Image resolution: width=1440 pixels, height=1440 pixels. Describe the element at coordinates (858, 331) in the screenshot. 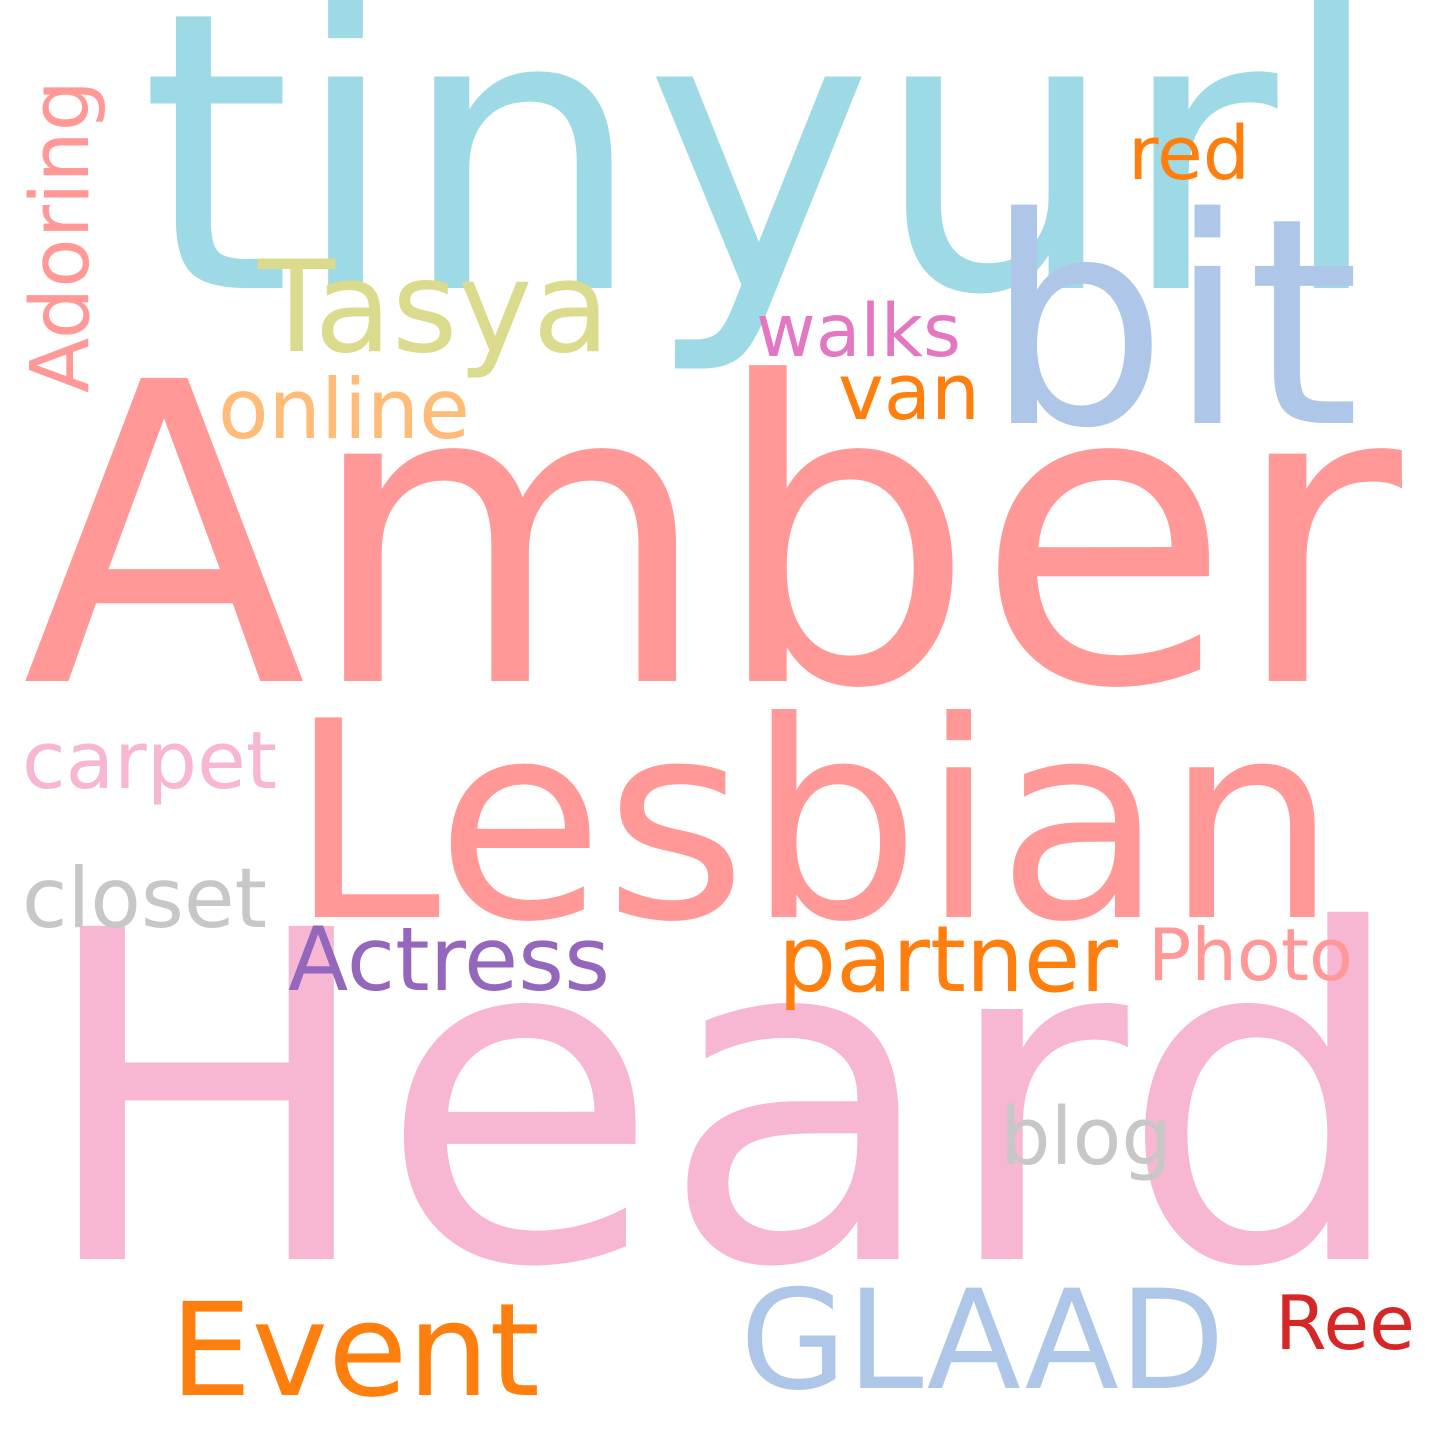

I see `word-walks: walks` at that location.